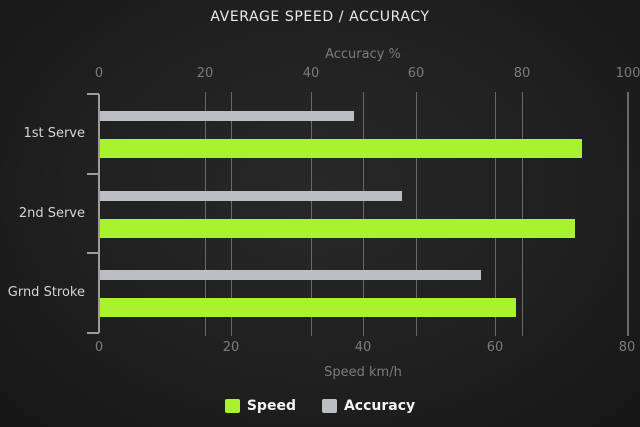 This screenshot has width=640, height=427. Describe the element at coordinates (271, 406) in the screenshot. I see `legend-label: Speed` at that location.